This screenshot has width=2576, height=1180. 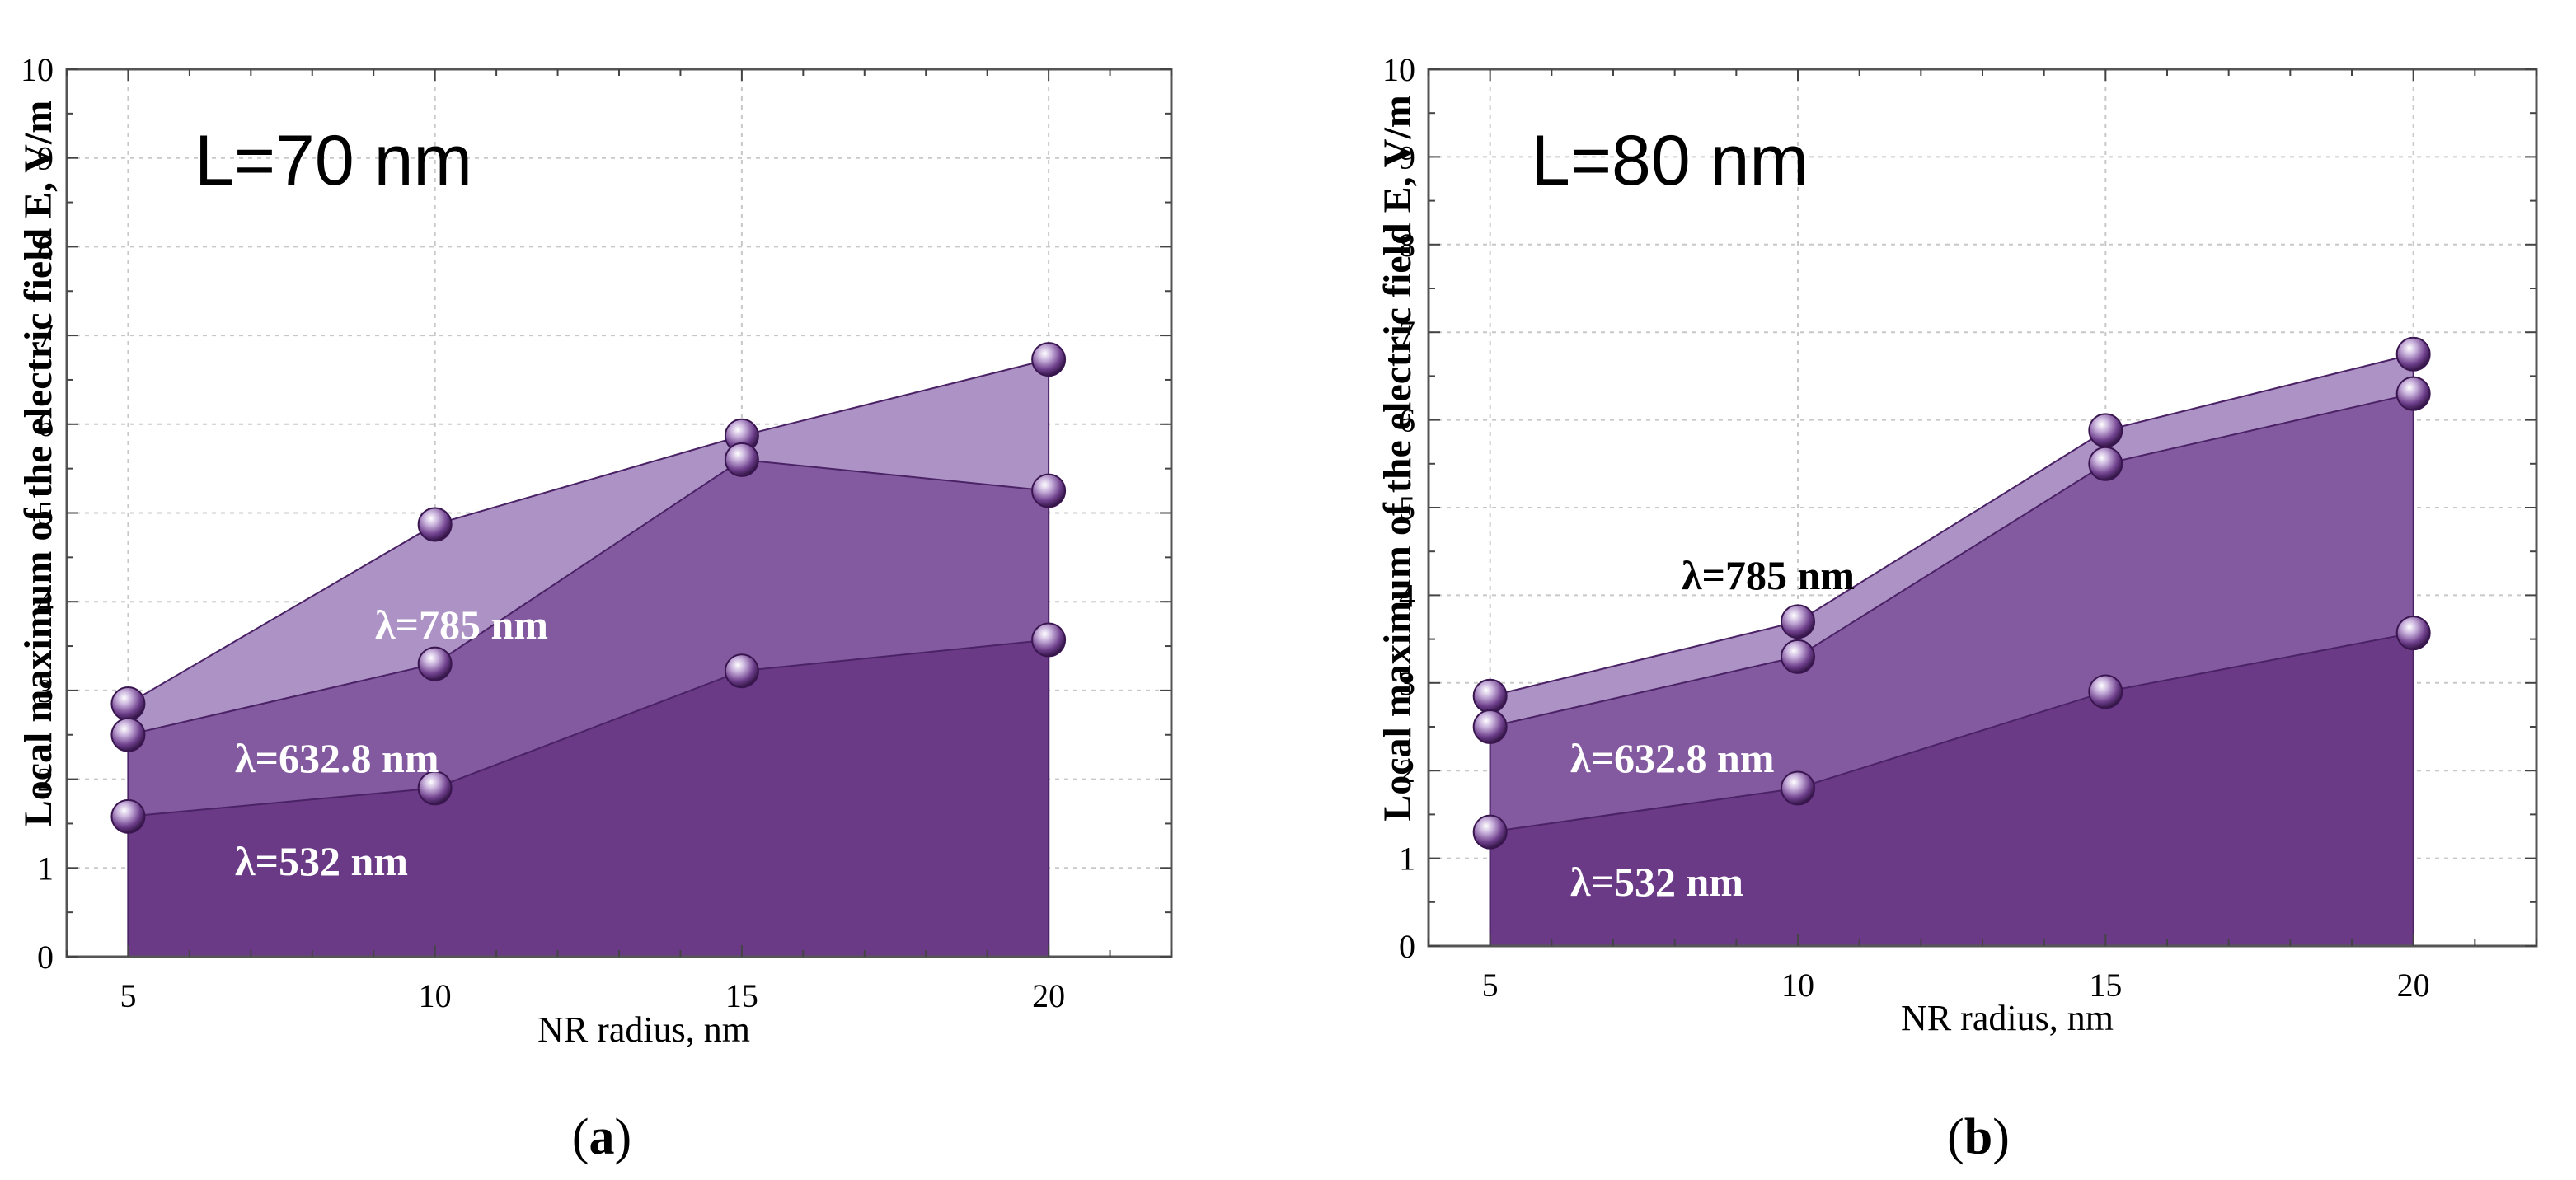 I want to click on panel-caption: (a), so click(x=601, y=1137).